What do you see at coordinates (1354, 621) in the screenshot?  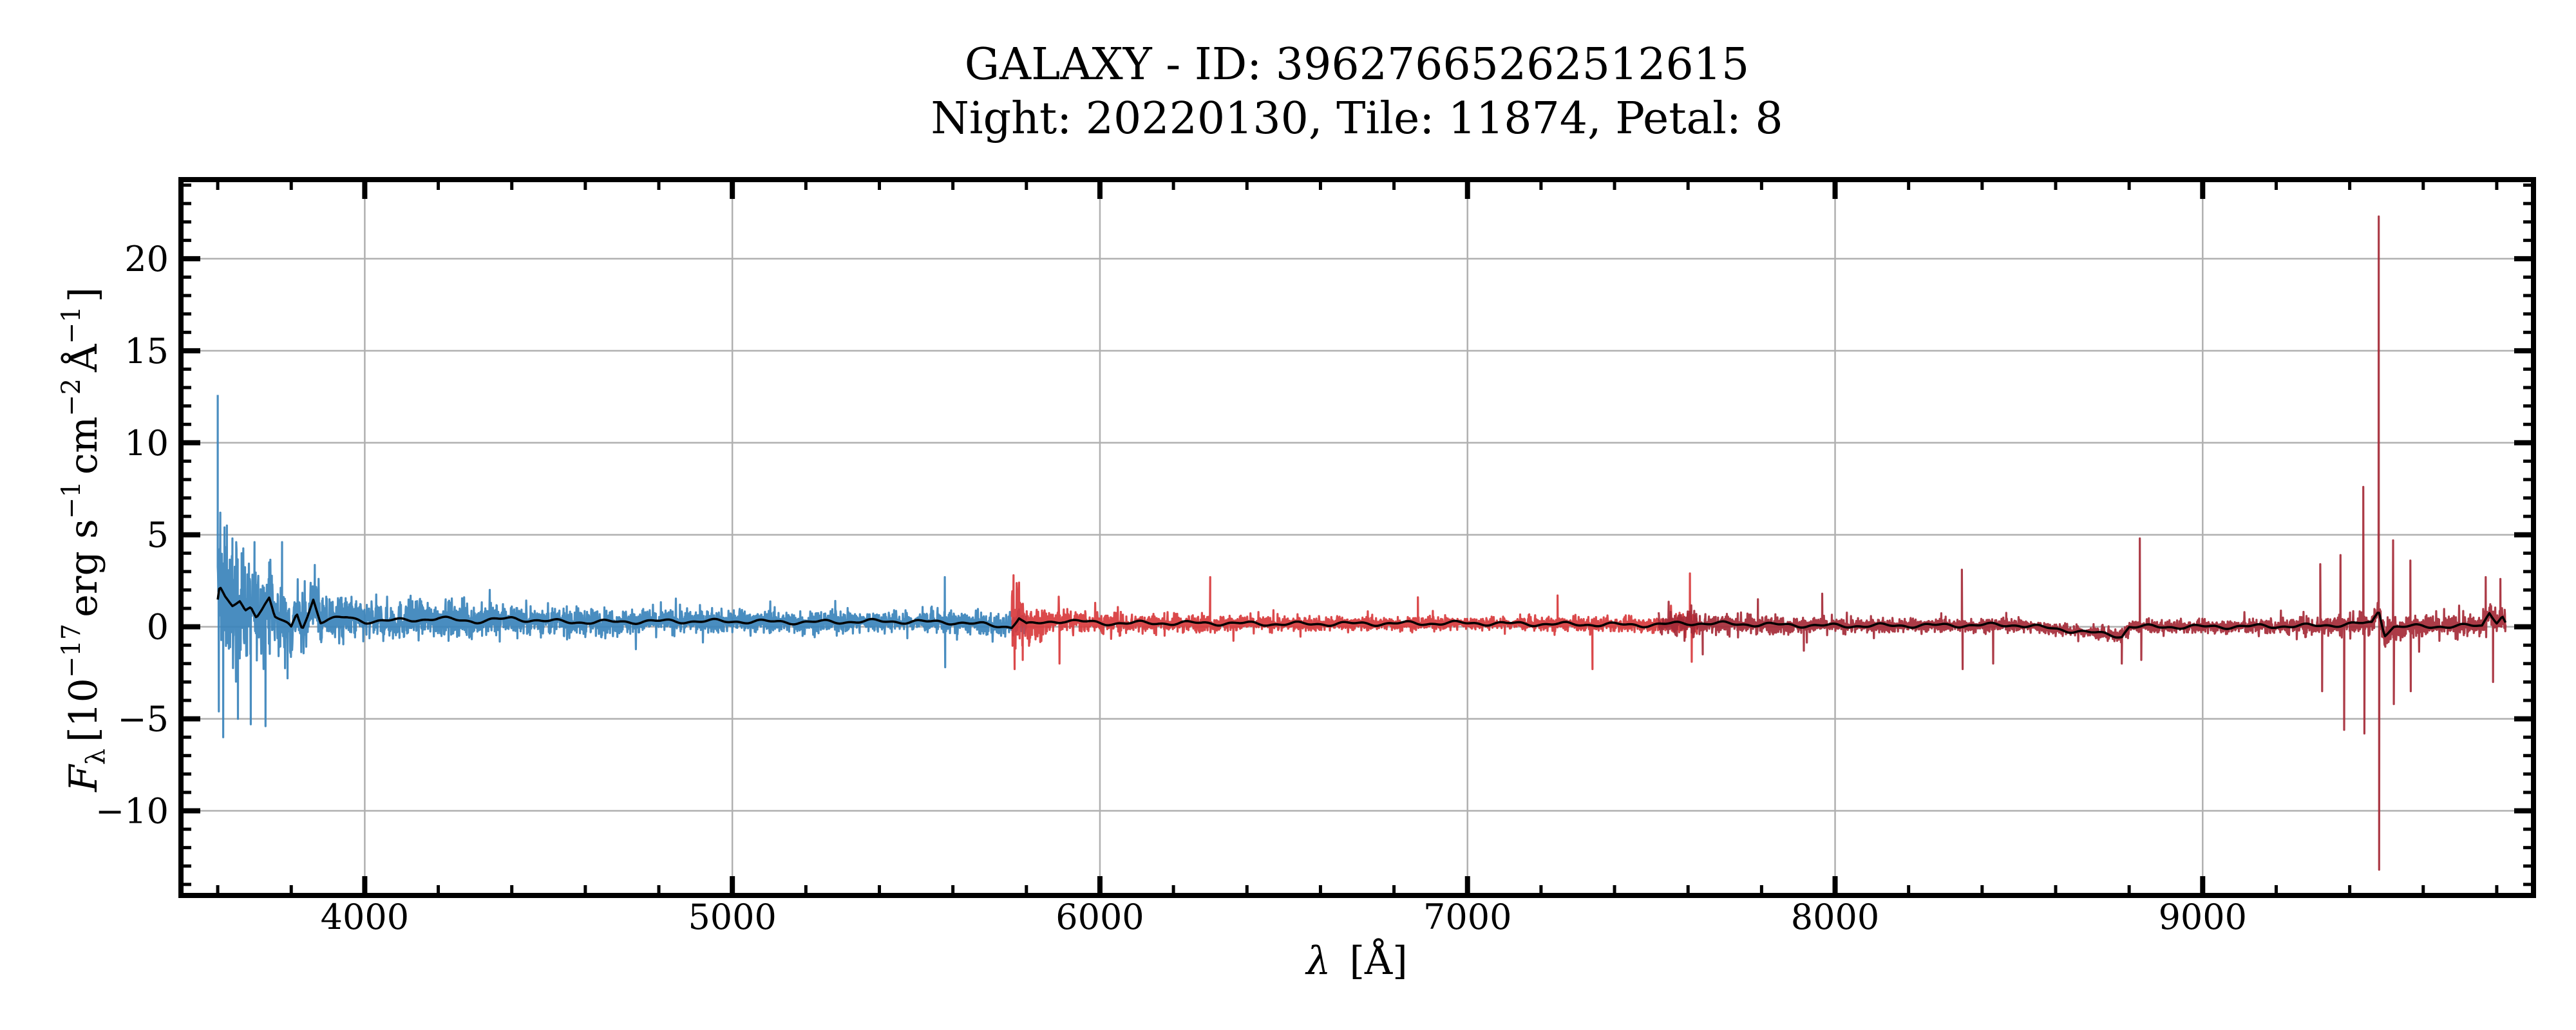 I see `r-camera-flux-line` at bounding box center [1354, 621].